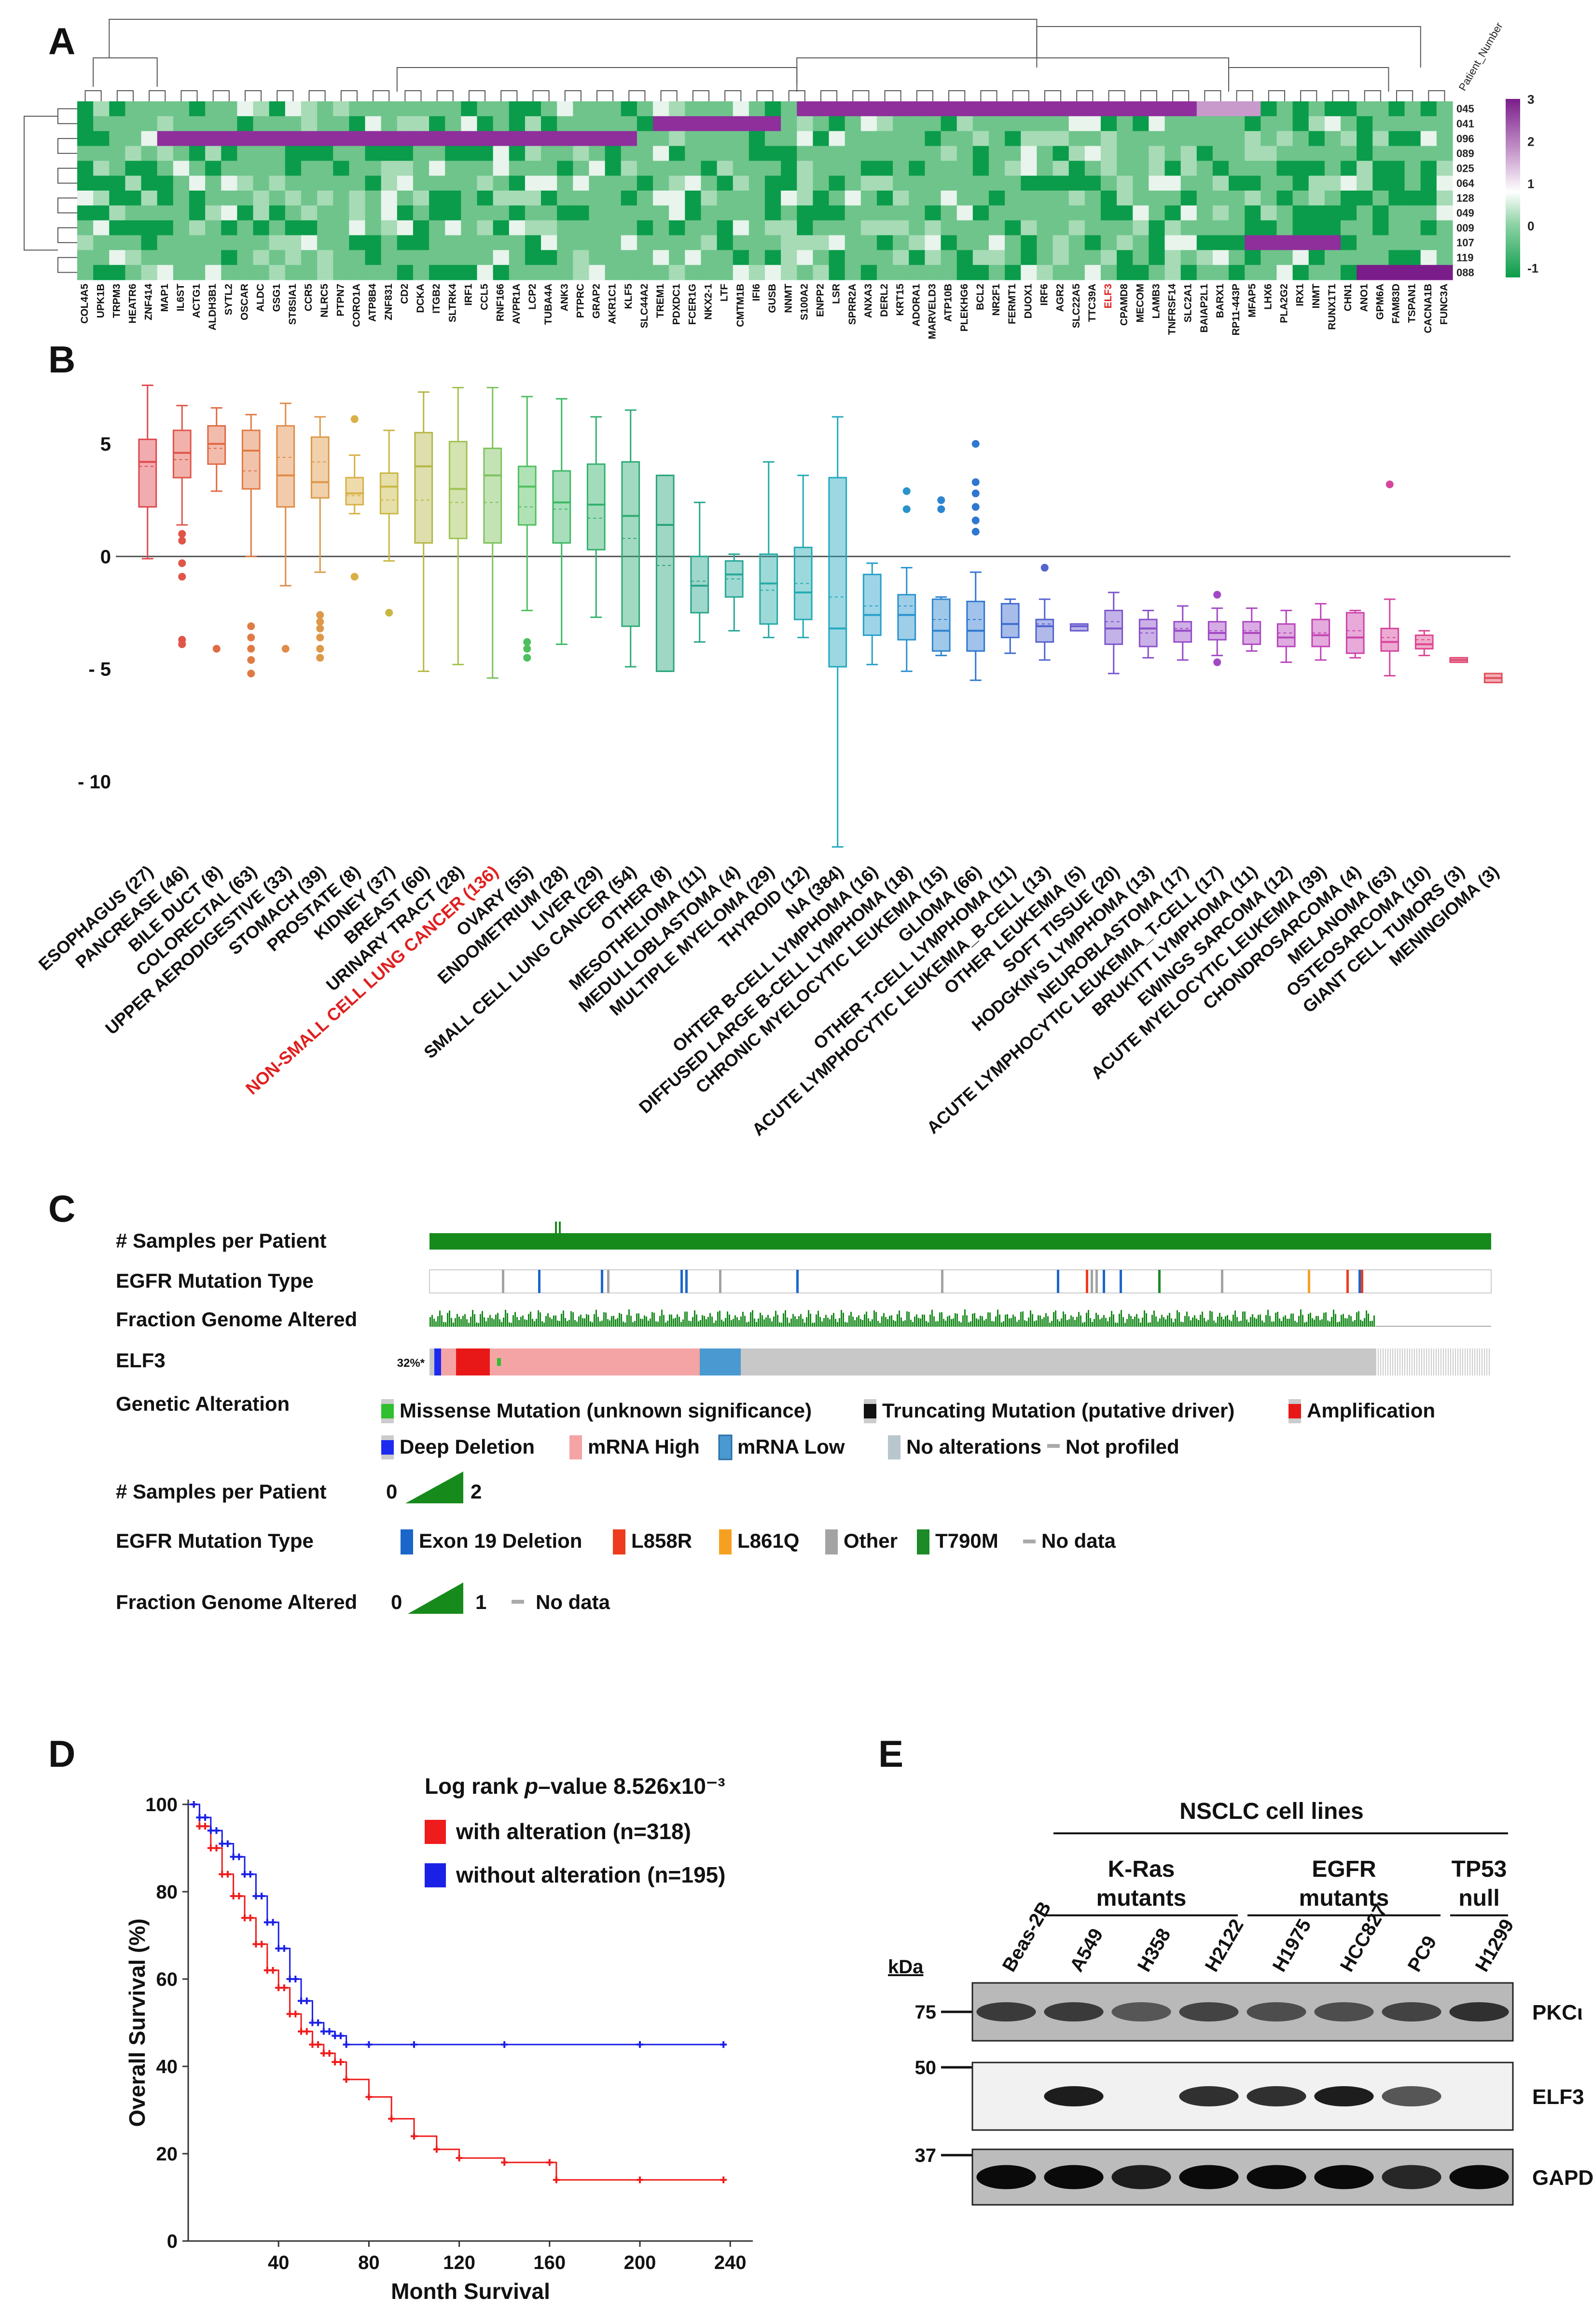  I want to click on heatmap-gene-label: LSR, so click(836, 294).